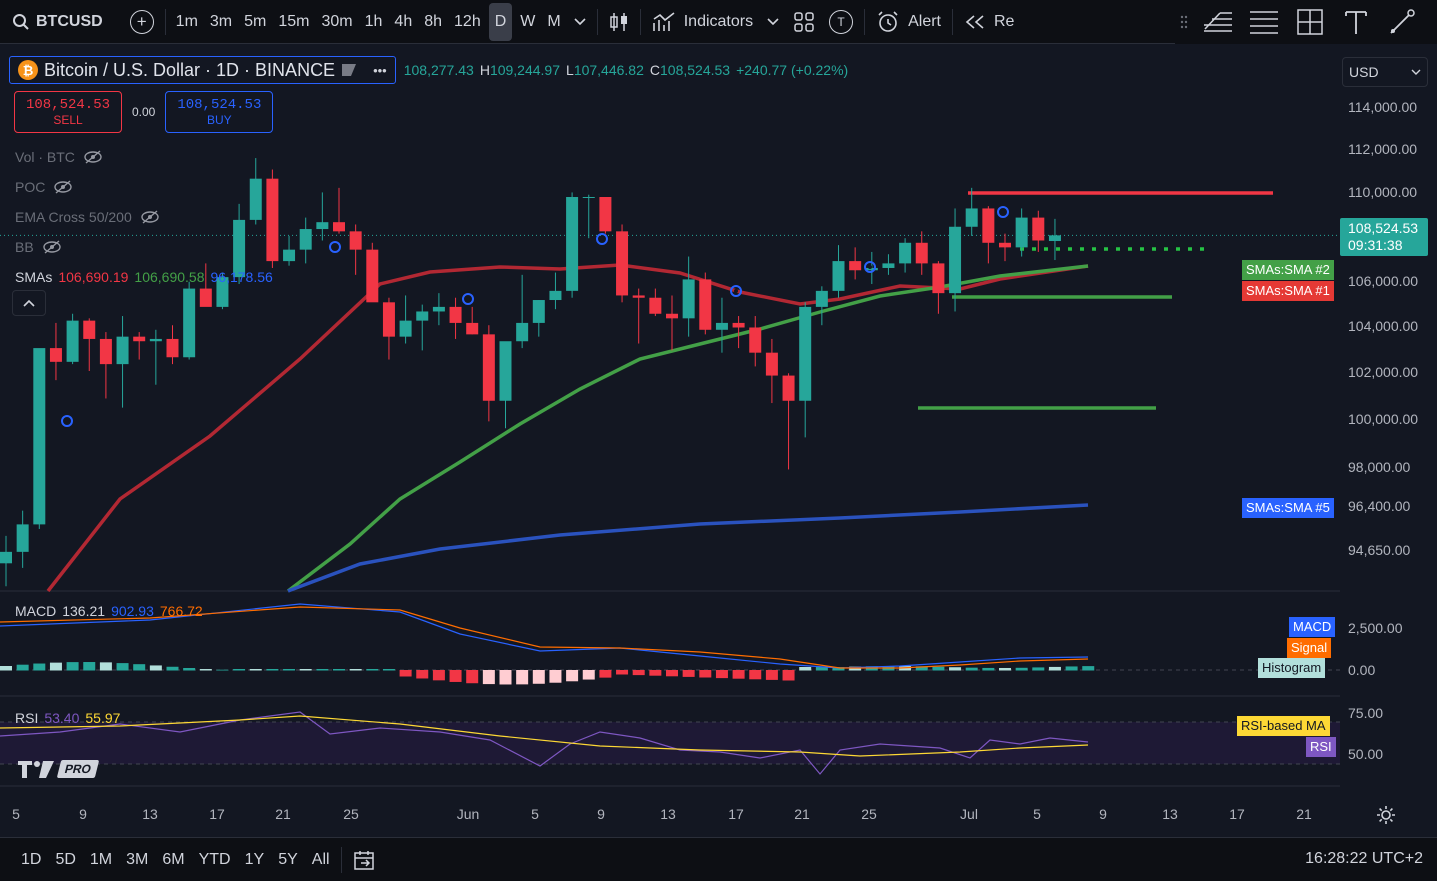 Image resolution: width=1437 pixels, height=881 pixels. What do you see at coordinates (186, 21) in the screenshot?
I see `timeframe-1m: 1m` at bounding box center [186, 21].